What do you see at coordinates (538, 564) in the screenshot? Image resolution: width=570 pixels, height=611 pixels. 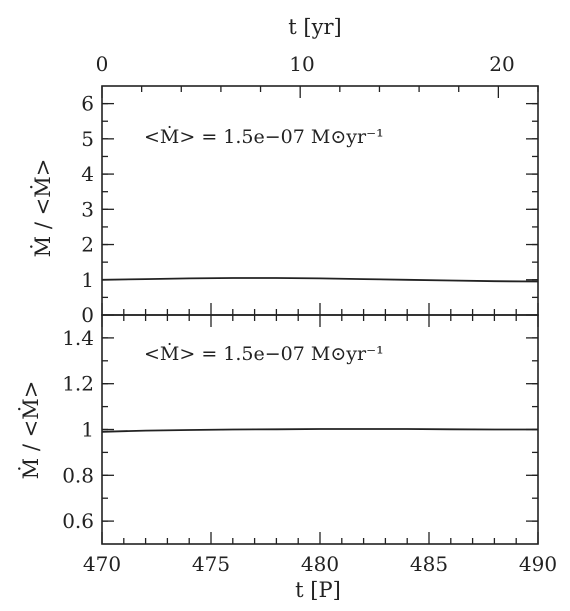 I see `xtick-label: 490` at bounding box center [538, 564].